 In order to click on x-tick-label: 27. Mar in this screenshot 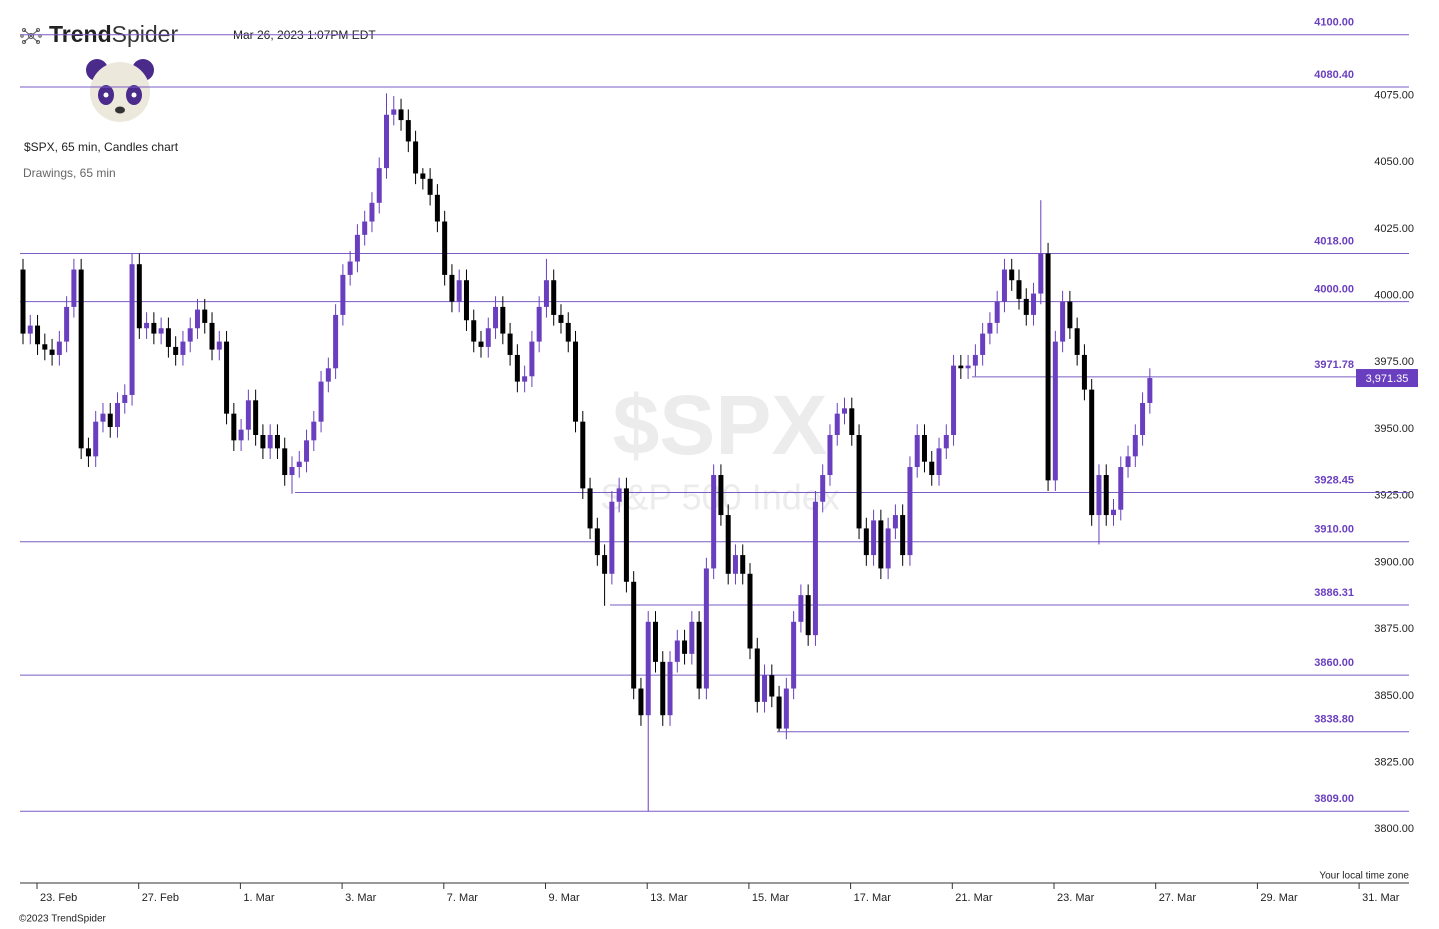, I will do `click(1178, 898)`.